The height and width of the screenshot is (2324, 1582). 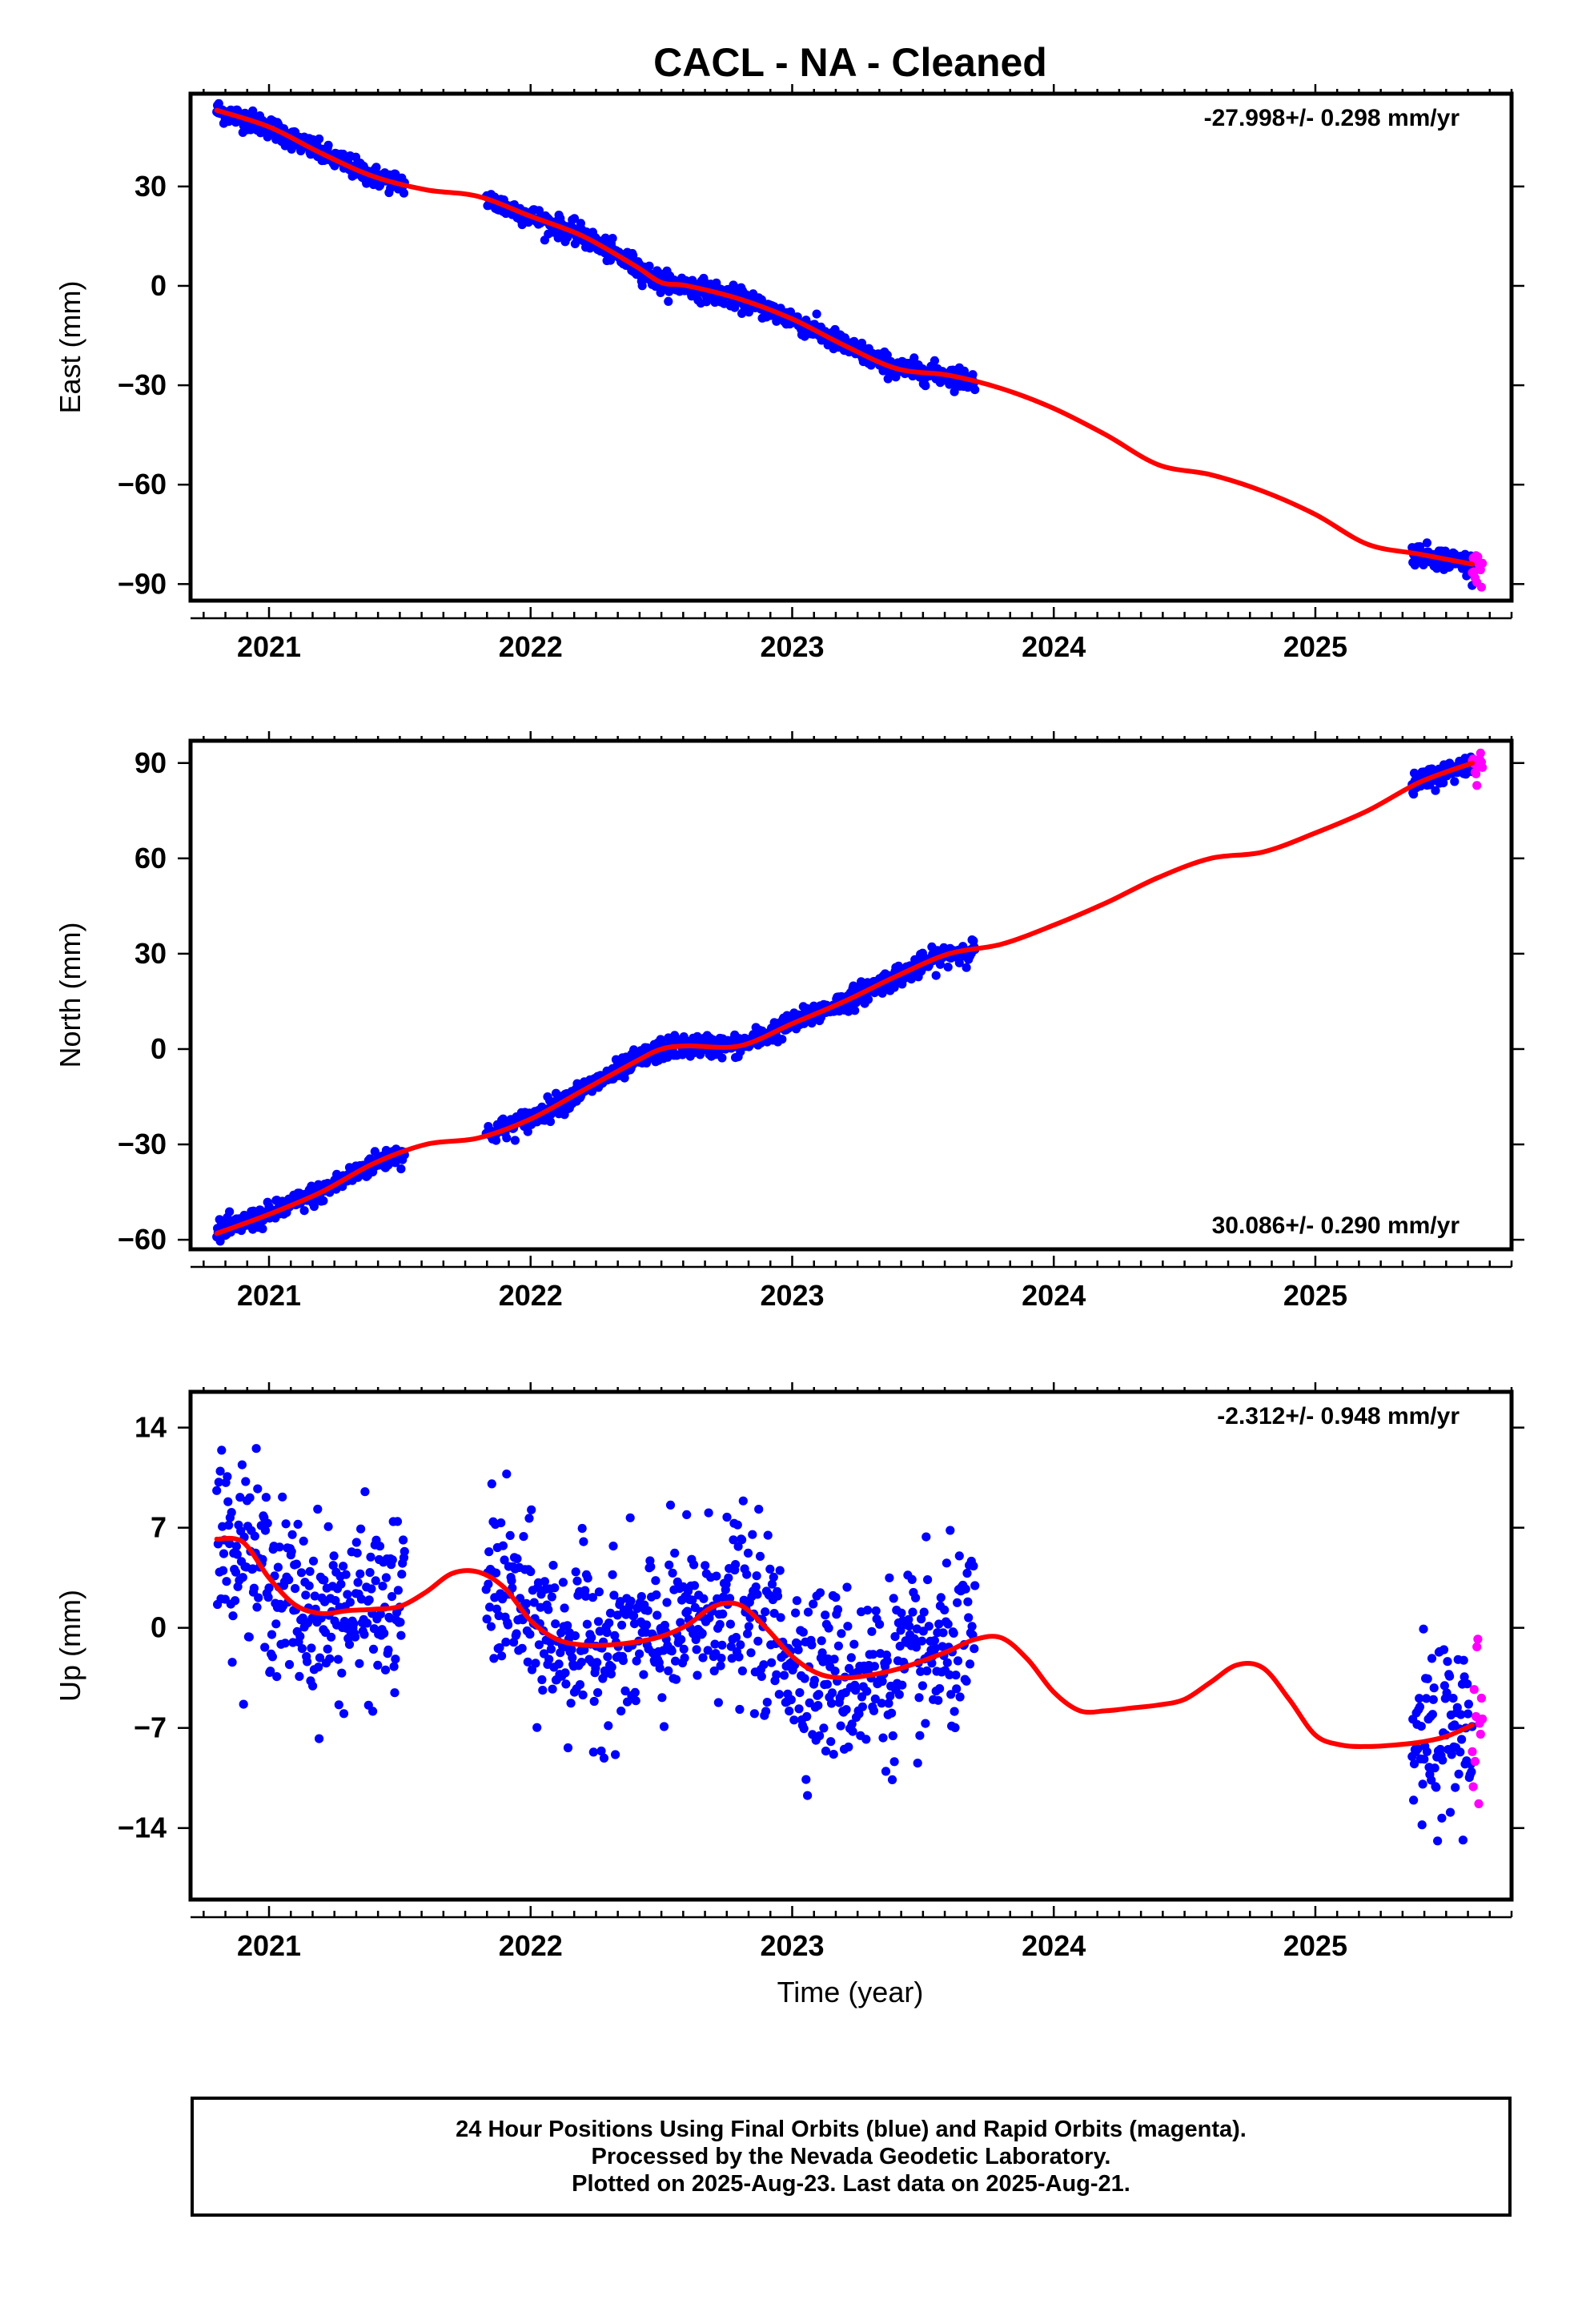 What do you see at coordinates (792, 646) in the screenshot?
I see `x-tick-label: 2023` at bounding box center [792, 646].